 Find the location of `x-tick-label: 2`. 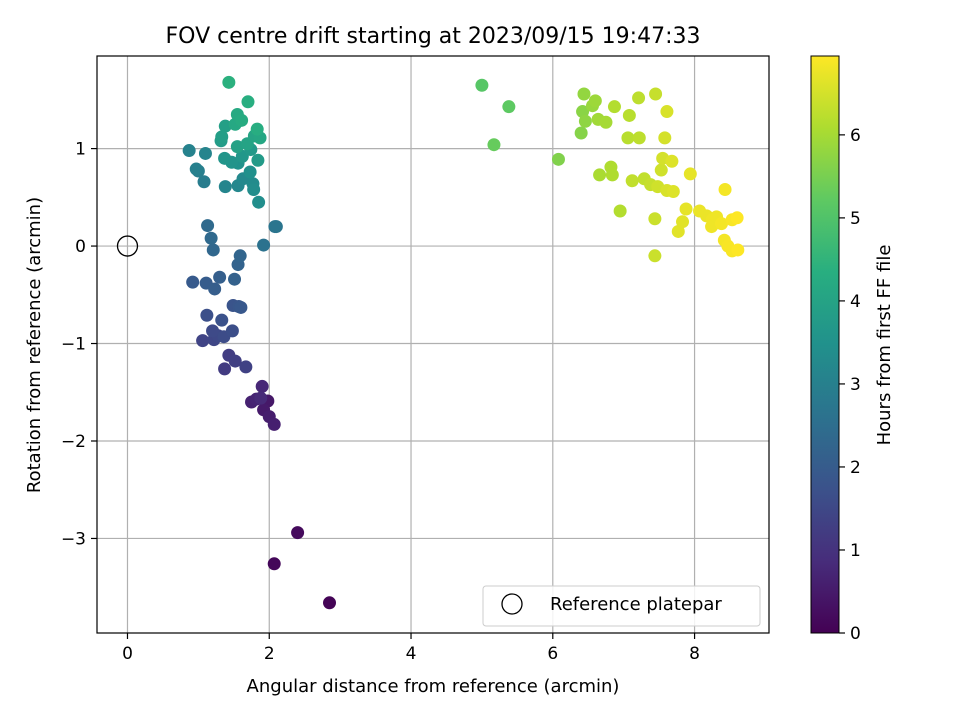

x-tick-label: 2 is located at coordinates (269, 654).